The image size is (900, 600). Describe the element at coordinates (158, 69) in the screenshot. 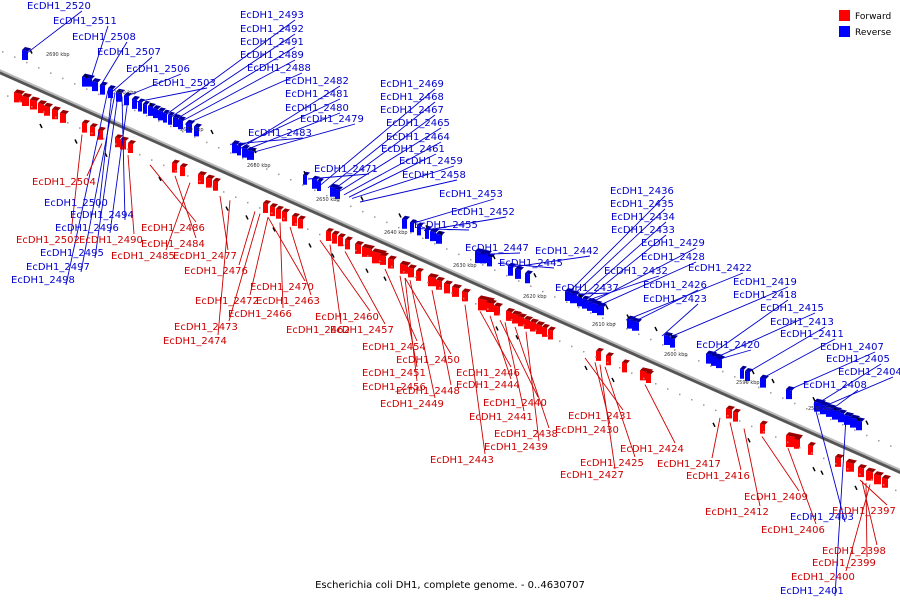

I see `reverse-gene-label: EcDH1_2506` at that location.